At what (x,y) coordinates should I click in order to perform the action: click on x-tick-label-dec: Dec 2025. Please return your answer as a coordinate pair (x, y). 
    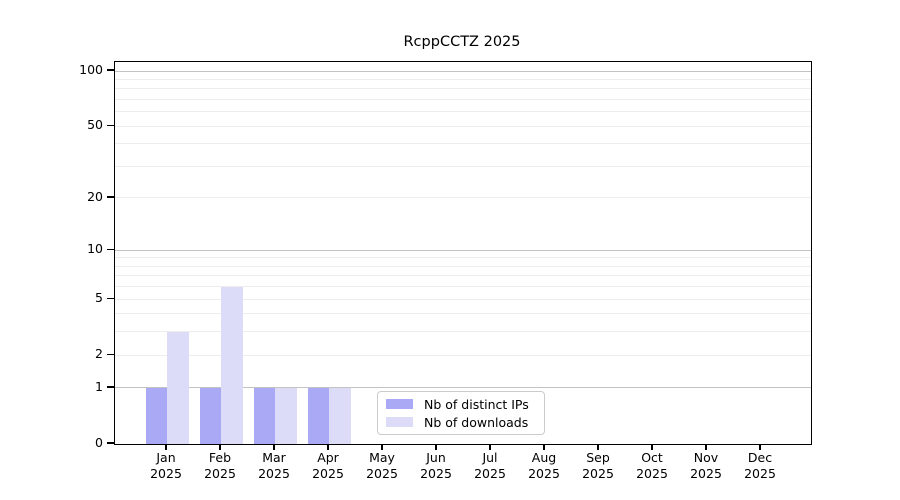
    Looking at the image, I should click on (760, 465).